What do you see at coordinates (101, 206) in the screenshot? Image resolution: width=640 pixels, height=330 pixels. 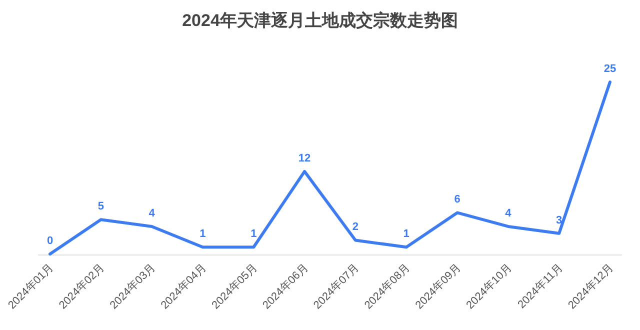 I see `data-label: 5` at bounding box center [101, 206].